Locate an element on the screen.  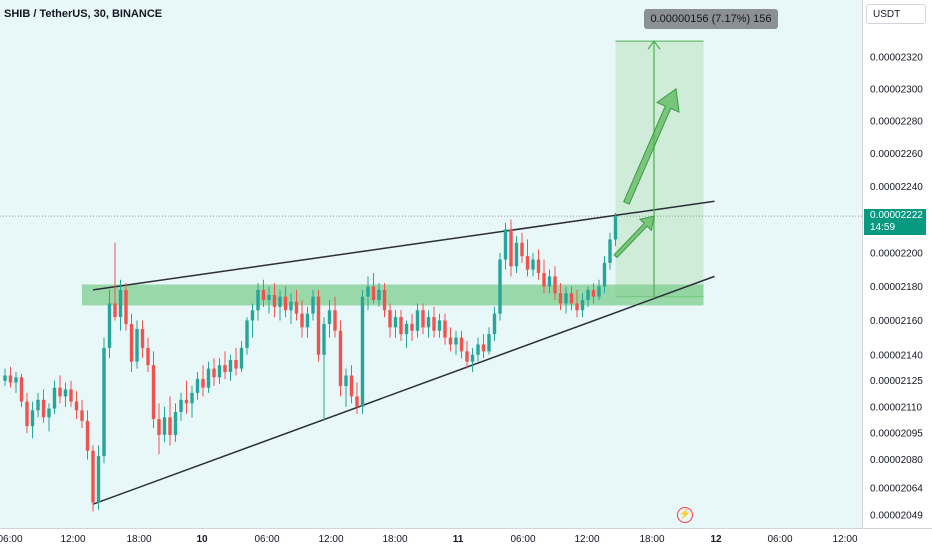
y-tick-label: 0.00002200 is located at coordinates (896, 253).